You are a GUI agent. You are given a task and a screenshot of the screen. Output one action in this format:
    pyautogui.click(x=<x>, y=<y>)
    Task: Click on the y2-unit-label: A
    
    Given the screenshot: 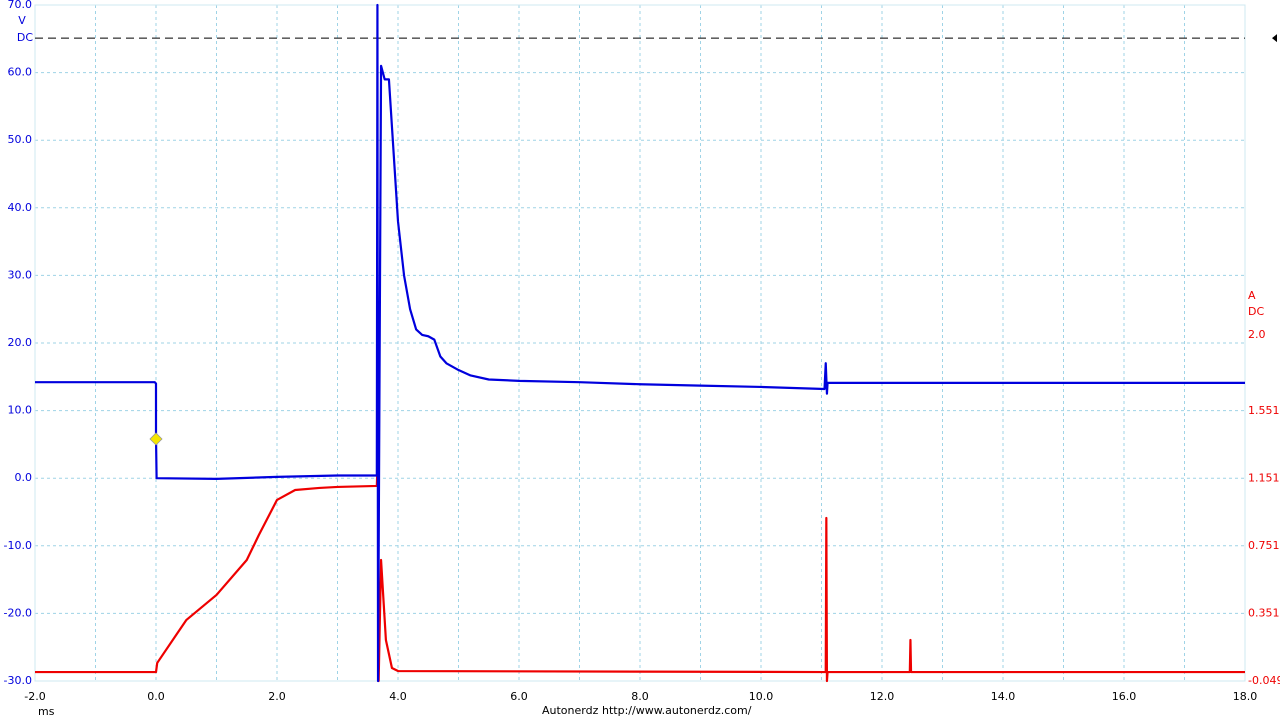 What is the action you would take?
    pyautogui.click(x=1252, y=295)
    